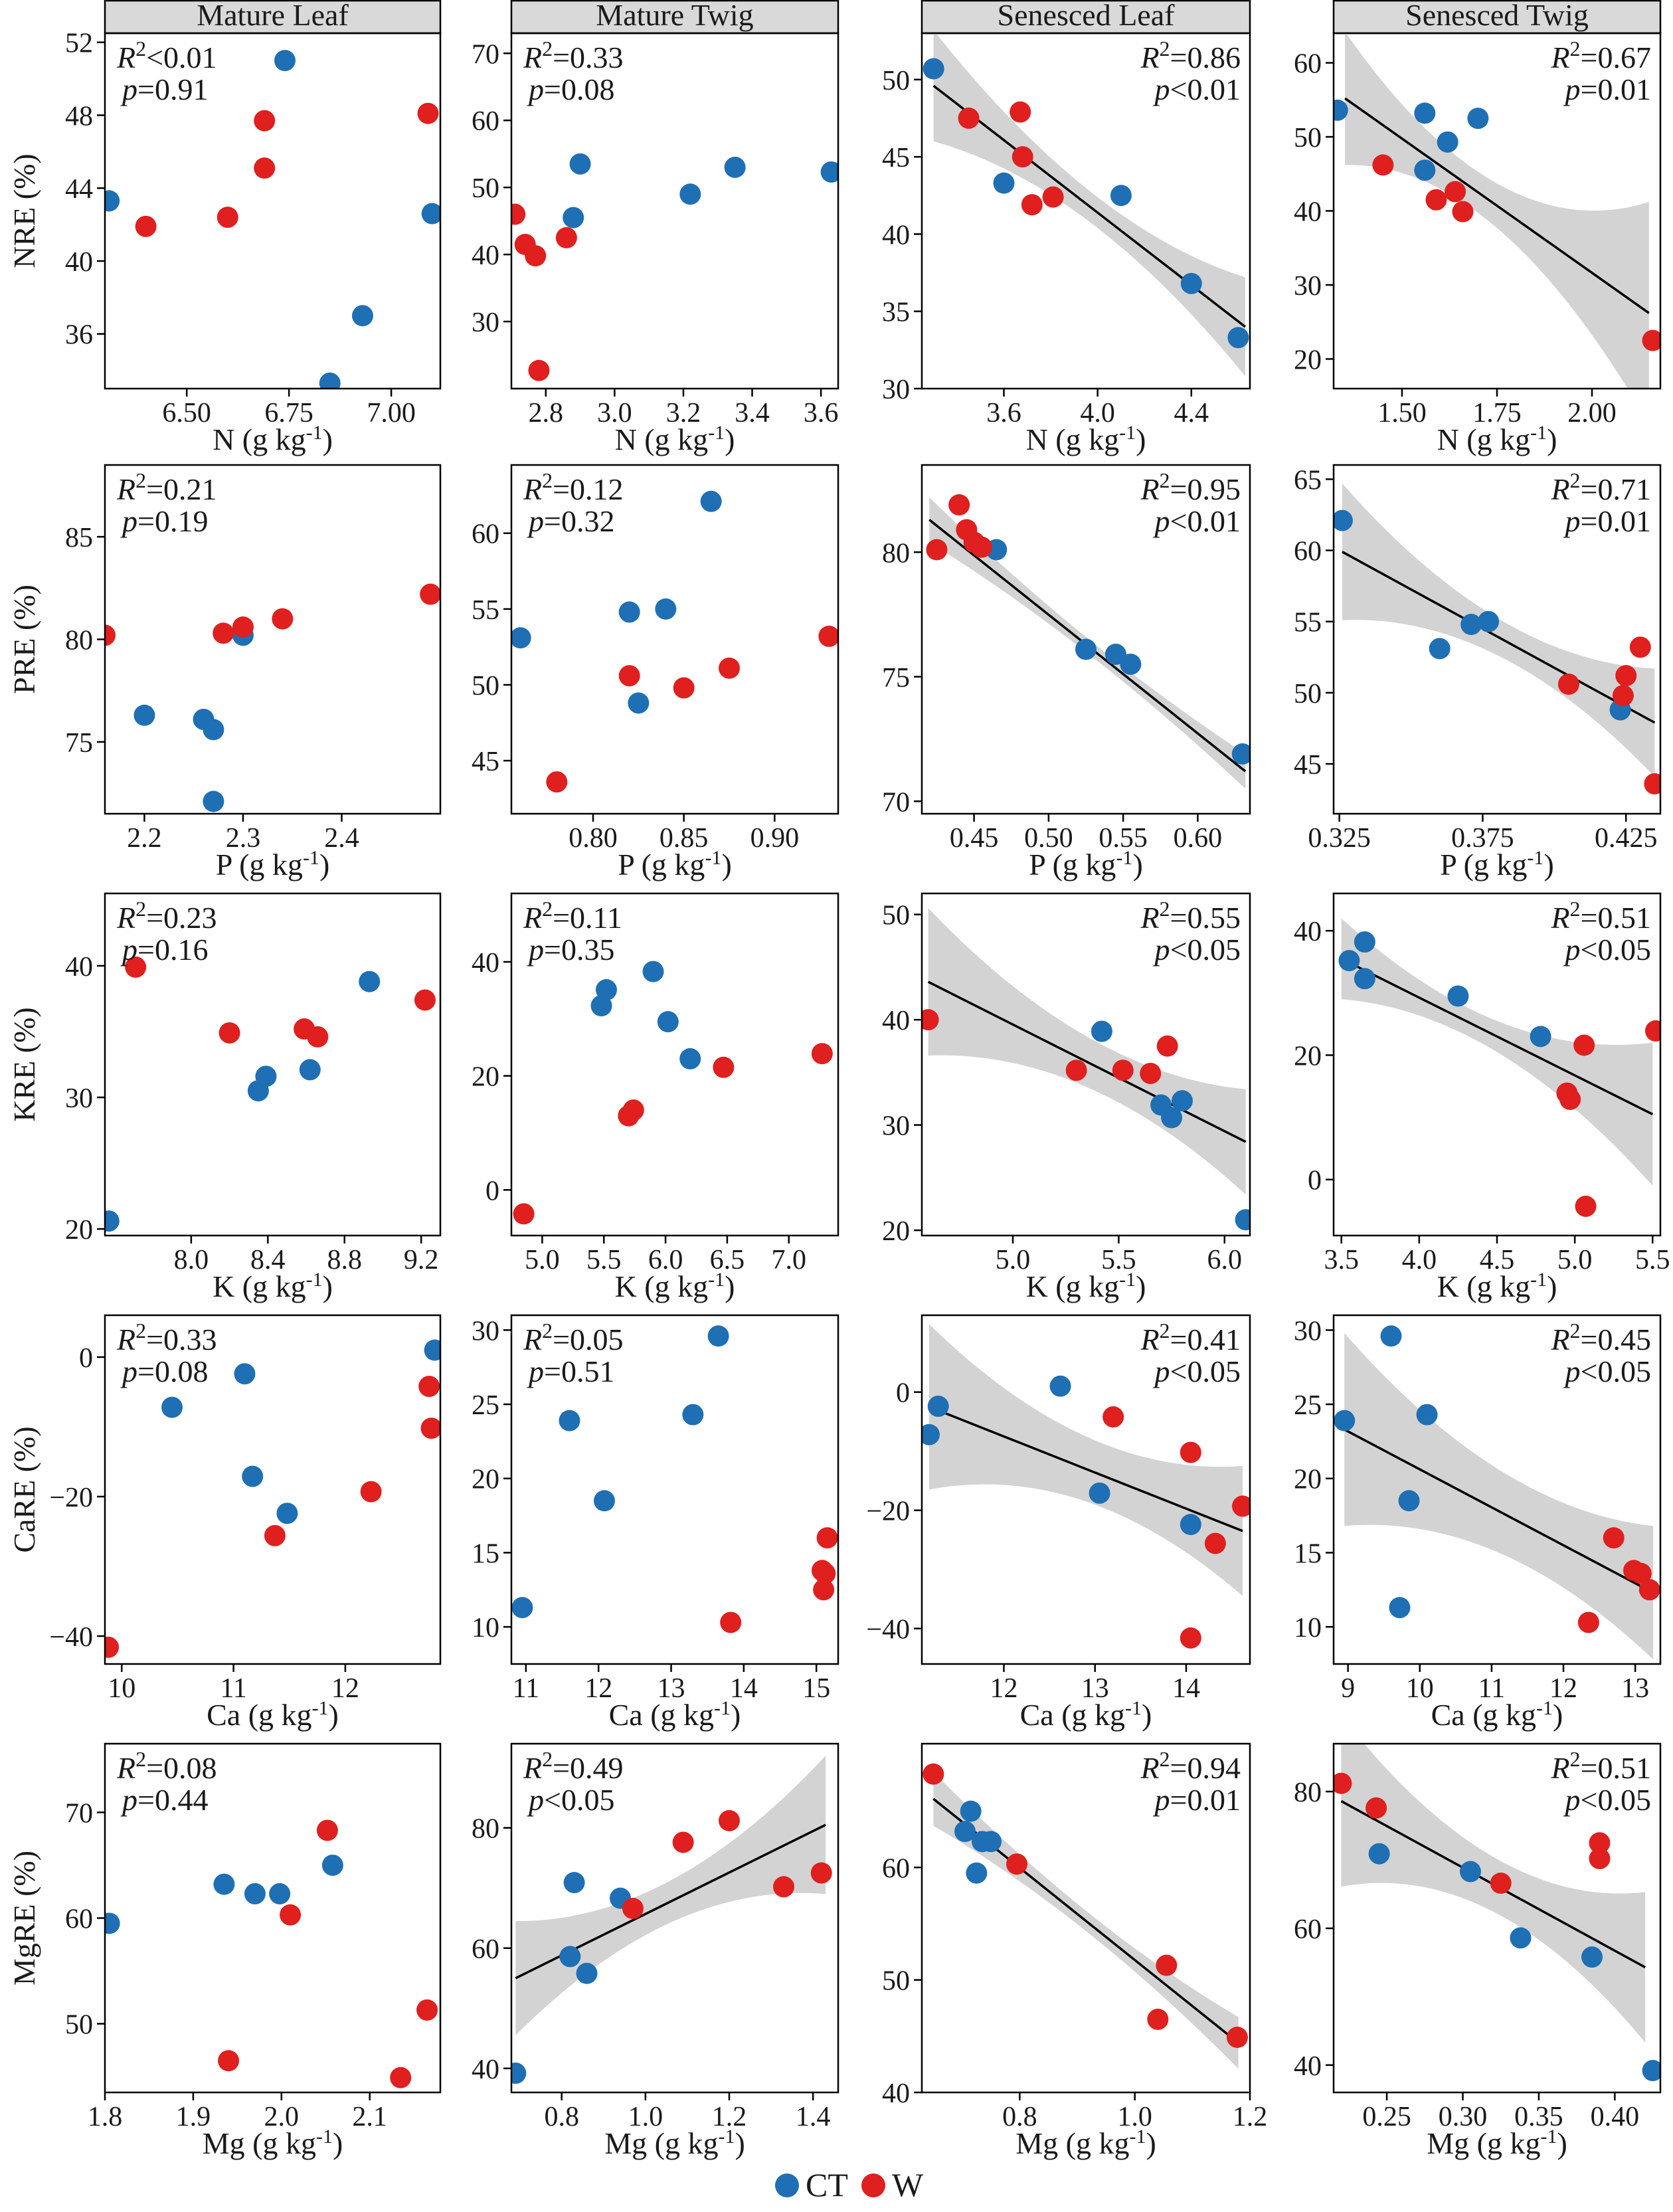  Describe the element at coordinates (645, 2117) in the screenshot. I see `x-tick-label: 1.0` at that location.